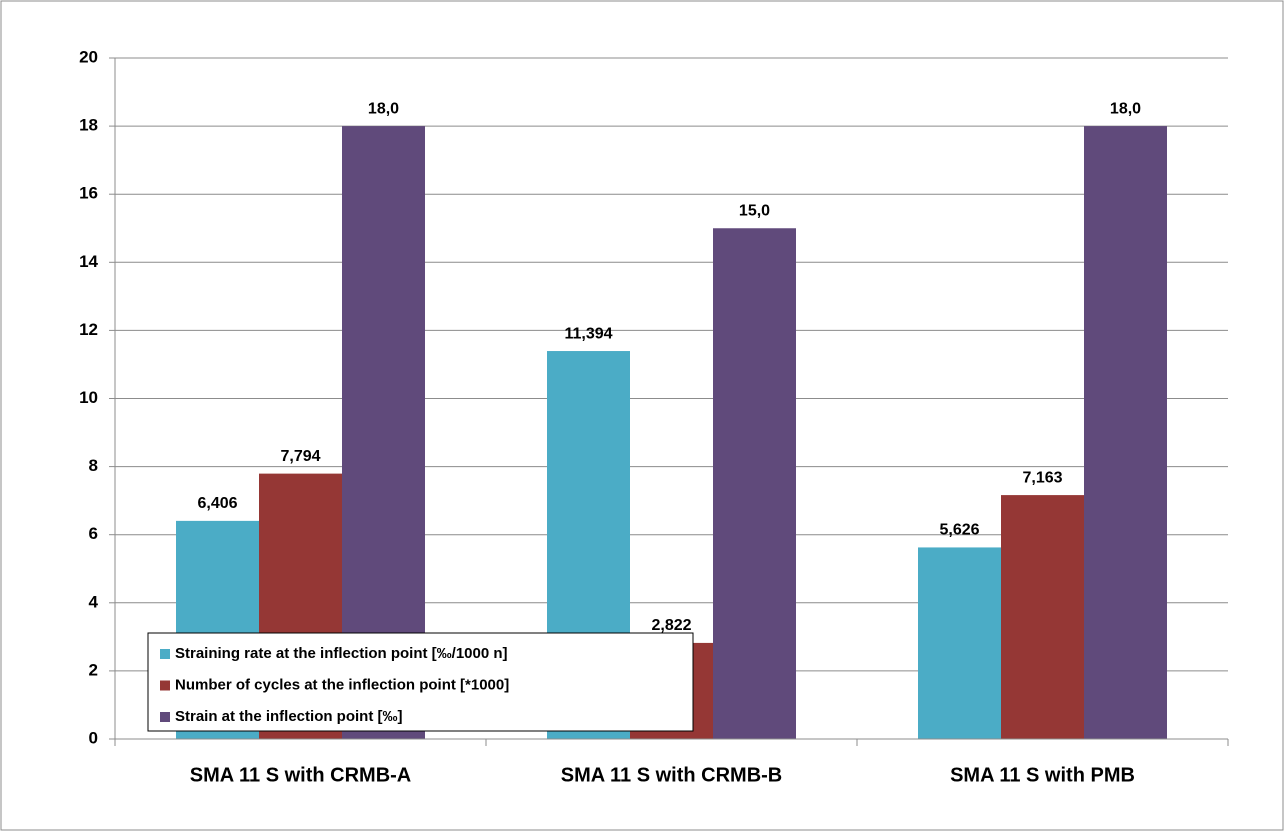 The width and height of the screenshot is (1285, 832). Describe the element at coordinates (754, 210) in the screenshot. I see `value-label: 15,0` at that location.